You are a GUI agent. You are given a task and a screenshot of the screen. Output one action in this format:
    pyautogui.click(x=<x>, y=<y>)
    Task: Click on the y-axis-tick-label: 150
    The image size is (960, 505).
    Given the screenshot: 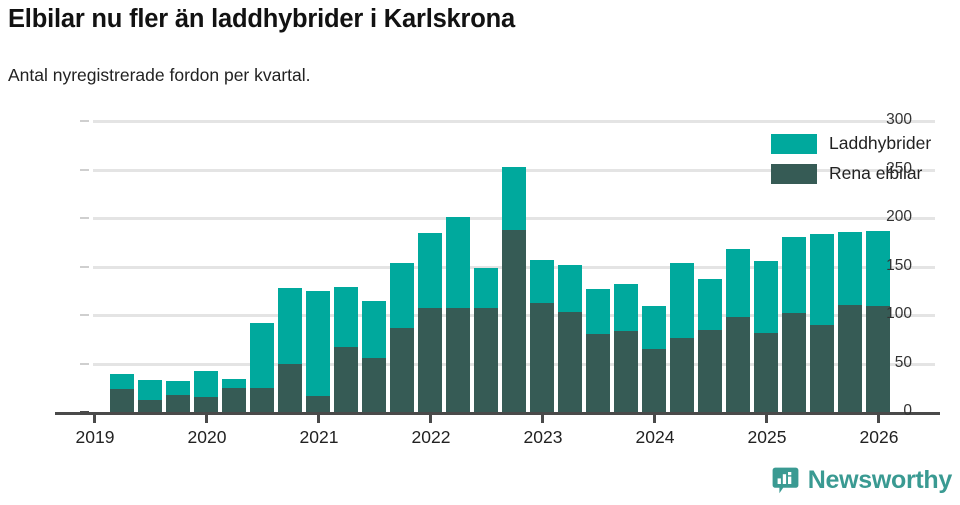 What is the action you would take?
    pyautogui.click(x=899, y=265)
    